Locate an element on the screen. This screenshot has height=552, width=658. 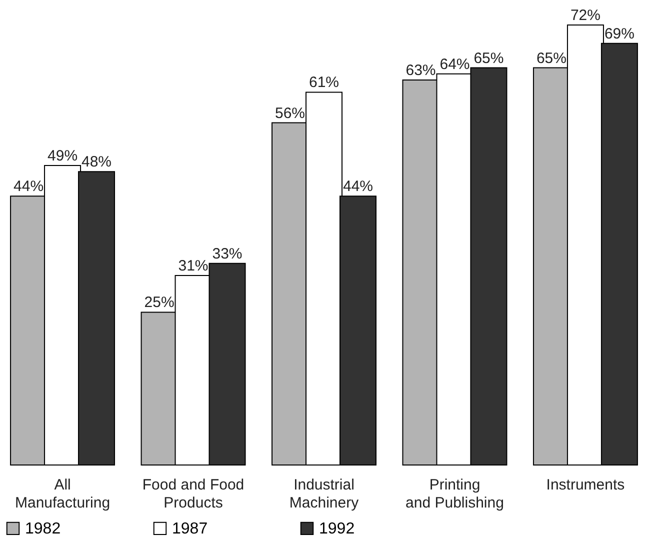
data-label: 31% is located at coordinates (193, 266).